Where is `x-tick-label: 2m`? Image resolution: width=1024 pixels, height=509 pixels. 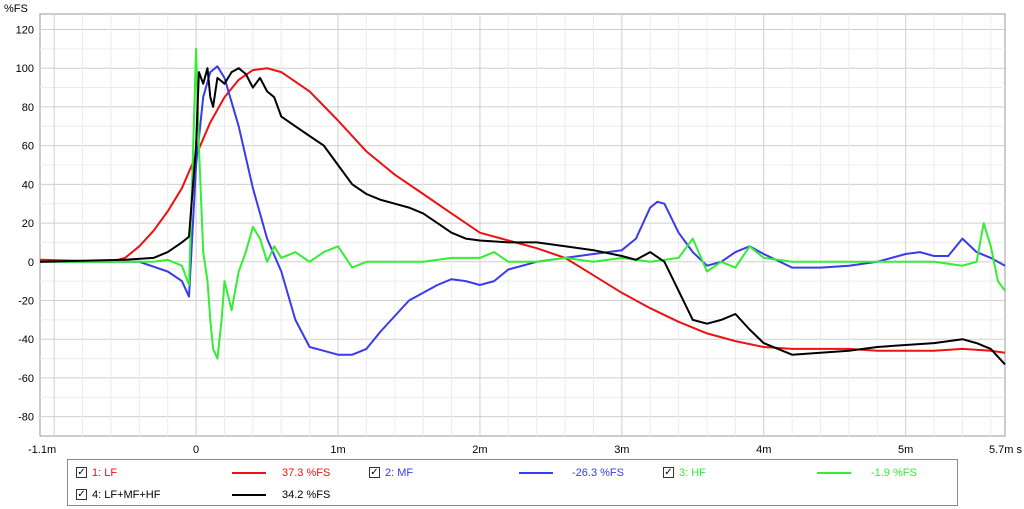
x-tick-label: 2m is located at coordinates (479, 450).